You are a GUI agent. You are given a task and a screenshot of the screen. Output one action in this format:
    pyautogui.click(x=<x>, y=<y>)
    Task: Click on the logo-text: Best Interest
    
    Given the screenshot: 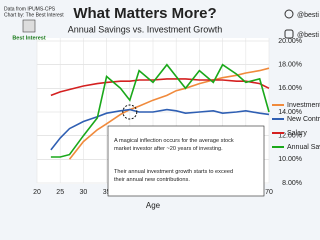 What is the action you would take?
    pyautogui.click(x=28, y=38)
    